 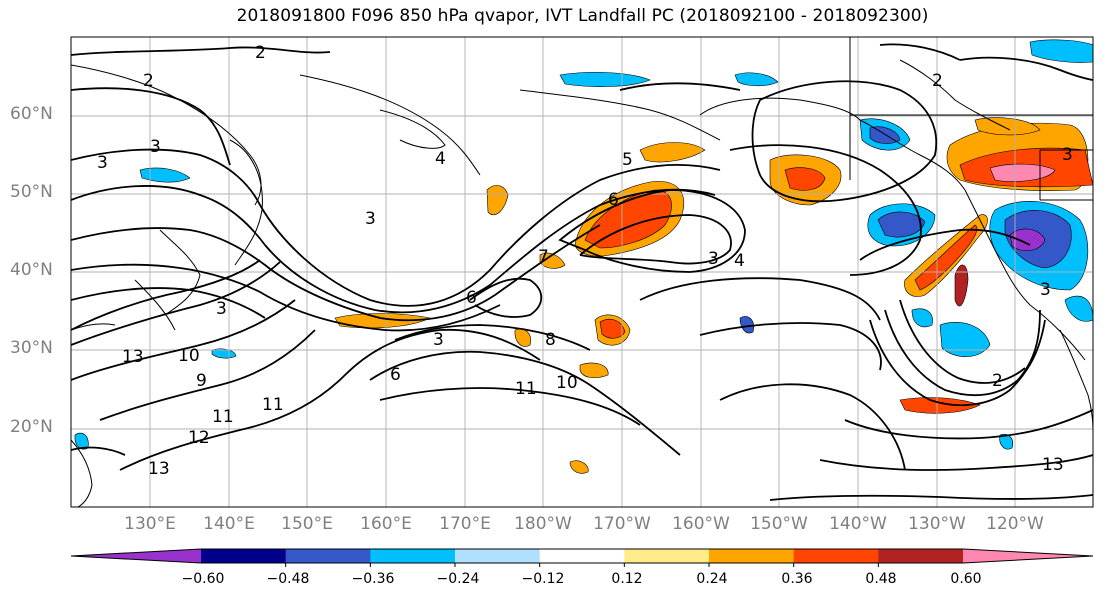 What do you see at coordinates (31, 427) in the screenshot?
I see `lat-label: 20°N` at bounding box center [31, 427].